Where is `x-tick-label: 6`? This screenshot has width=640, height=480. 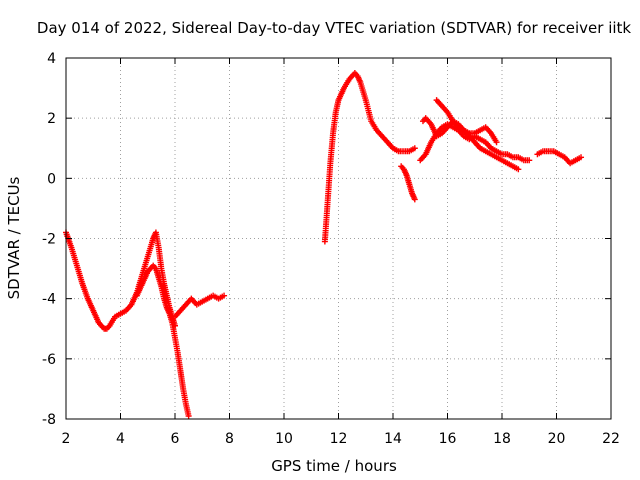 x-tick-label: 6 is located at coordinates (175, 439).